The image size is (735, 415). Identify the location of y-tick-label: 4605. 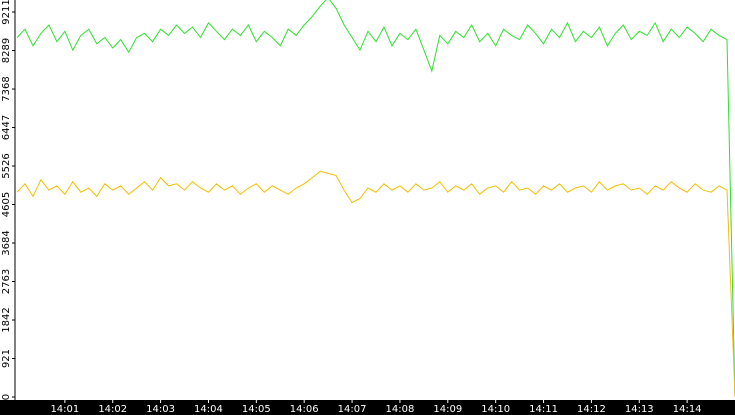
(6, 204).